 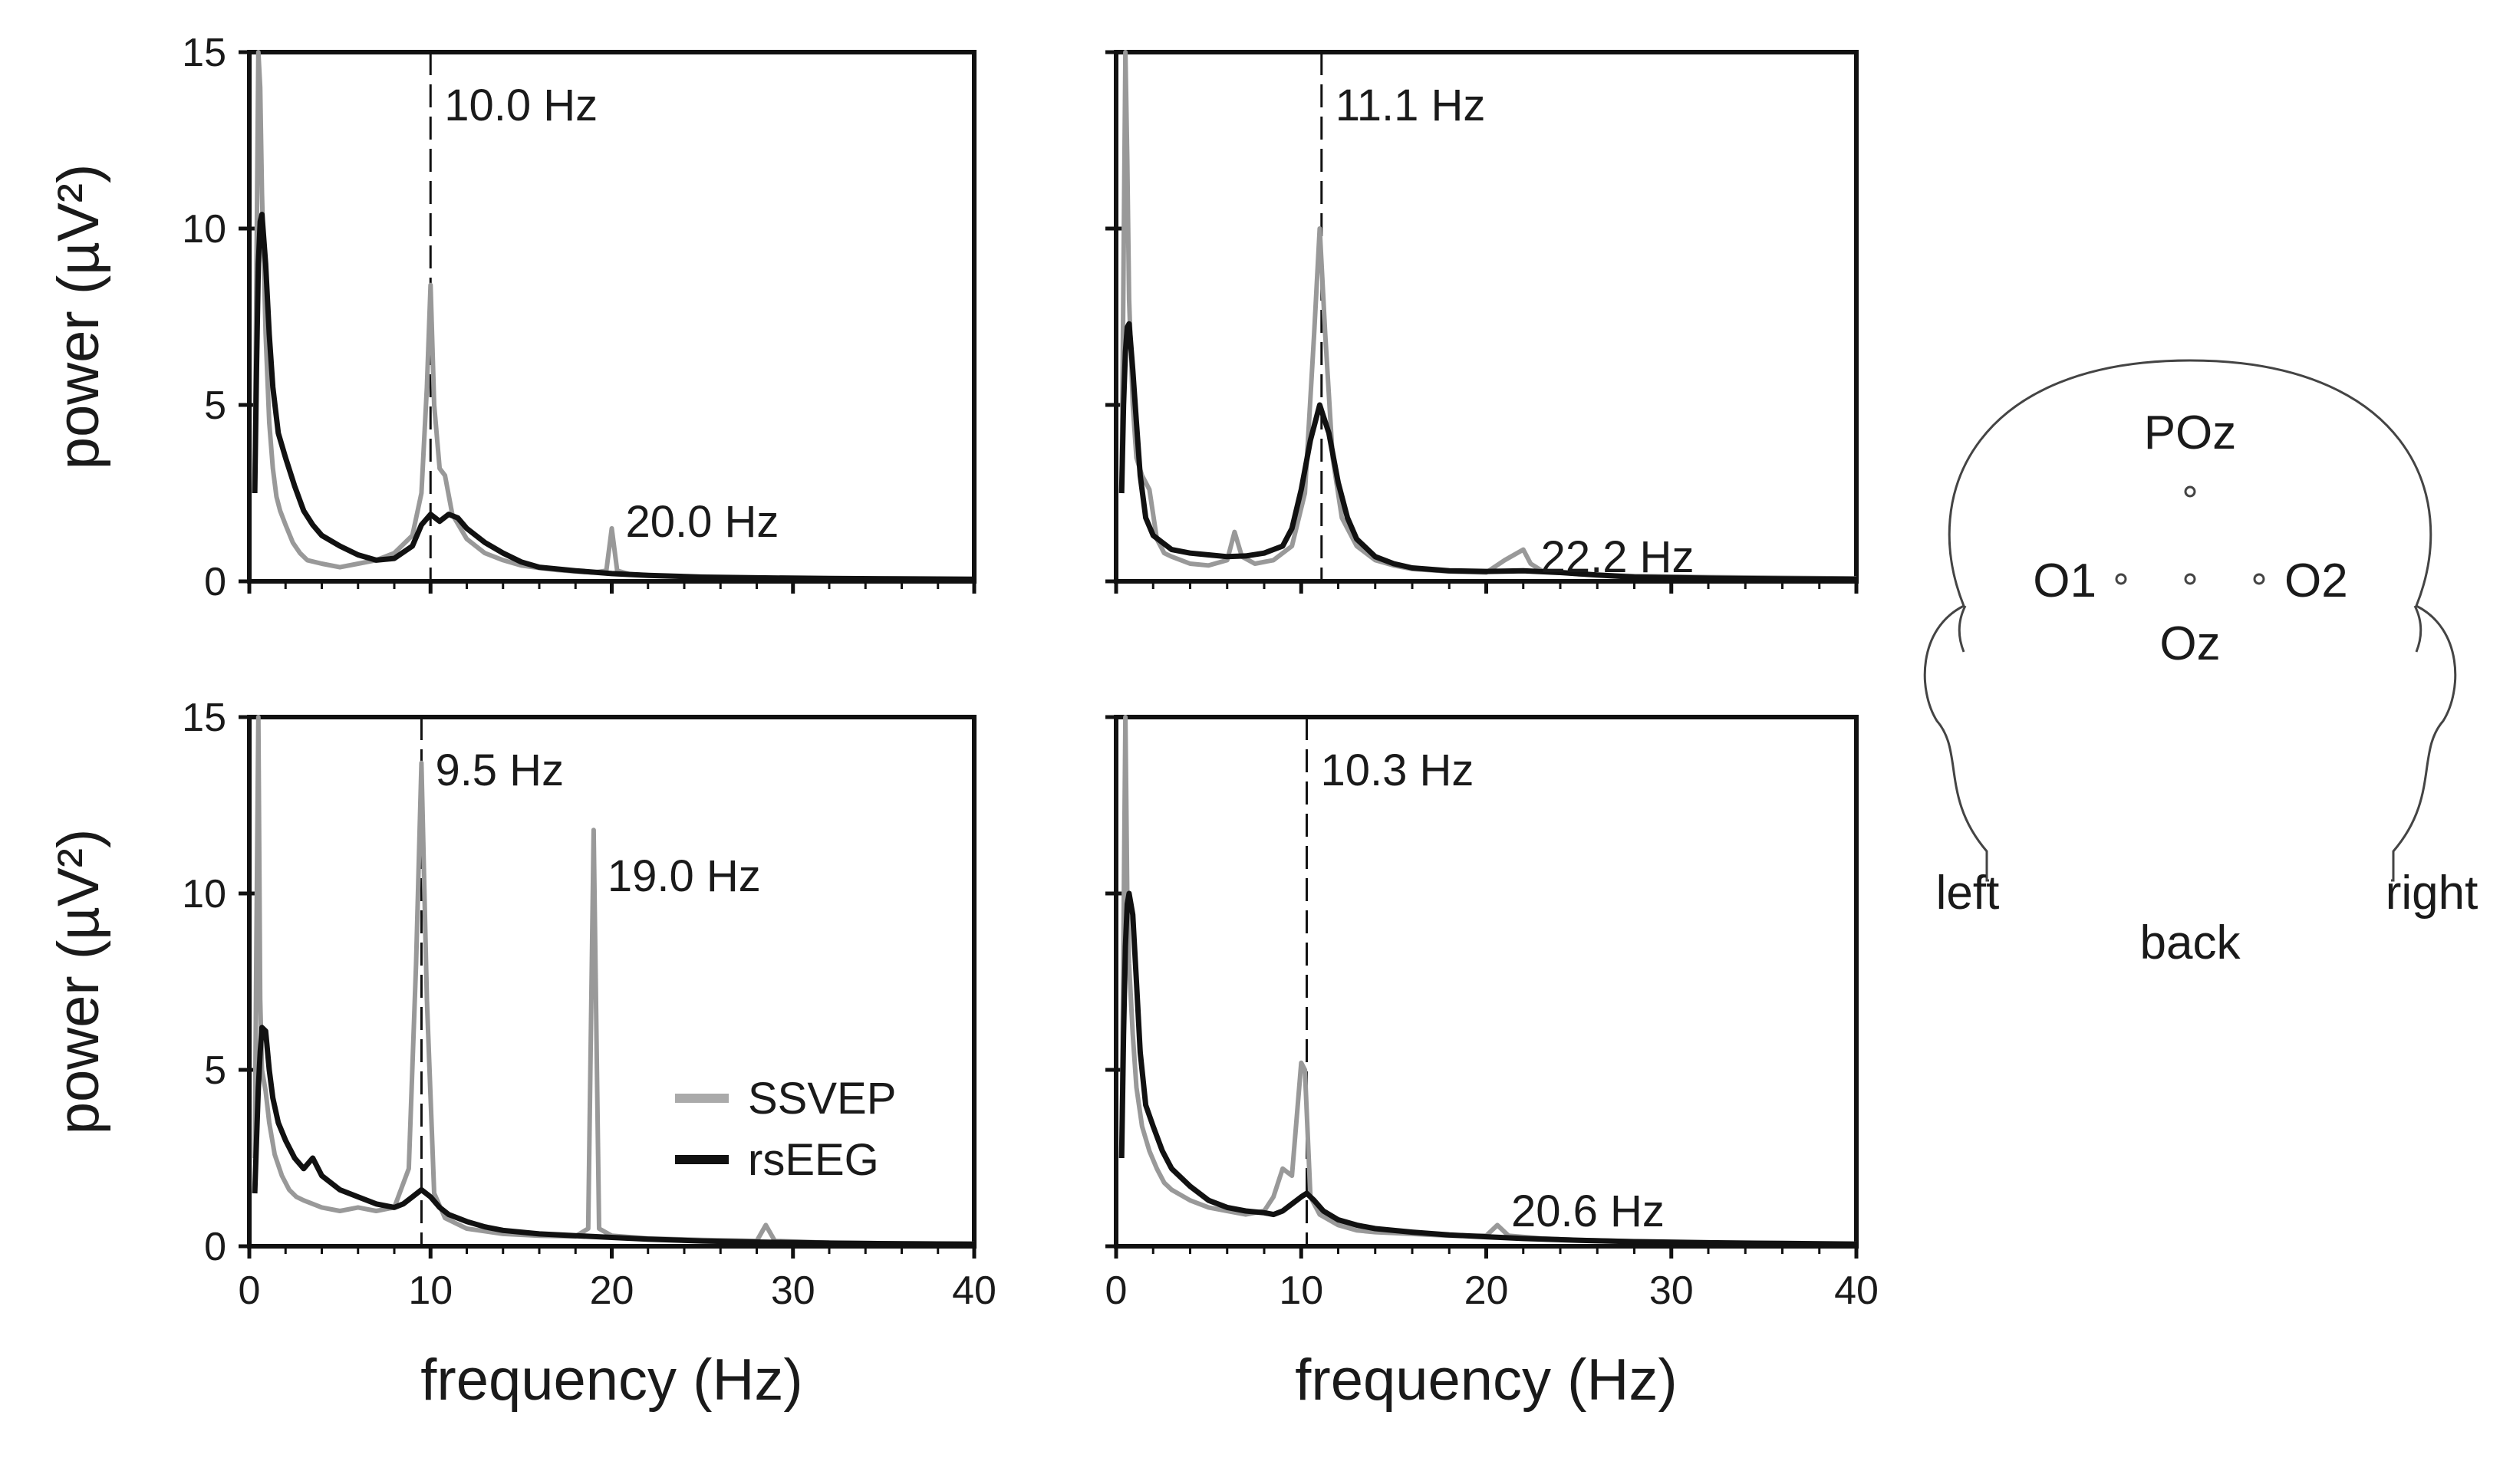 I want to click on legend: SSVEP rsEEG, so click(x=786, y=1129).